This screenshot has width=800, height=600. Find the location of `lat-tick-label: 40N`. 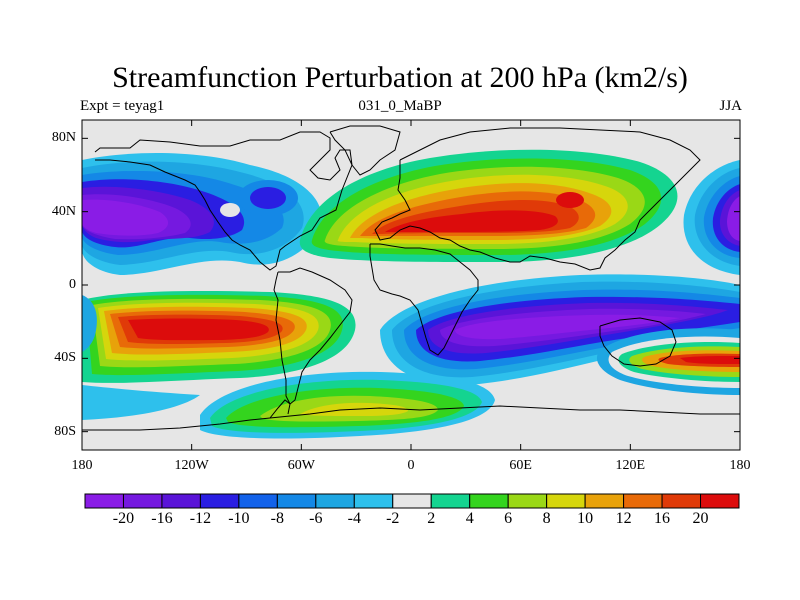

lat-tick-label: 40N is located at coordinates (63, 211).